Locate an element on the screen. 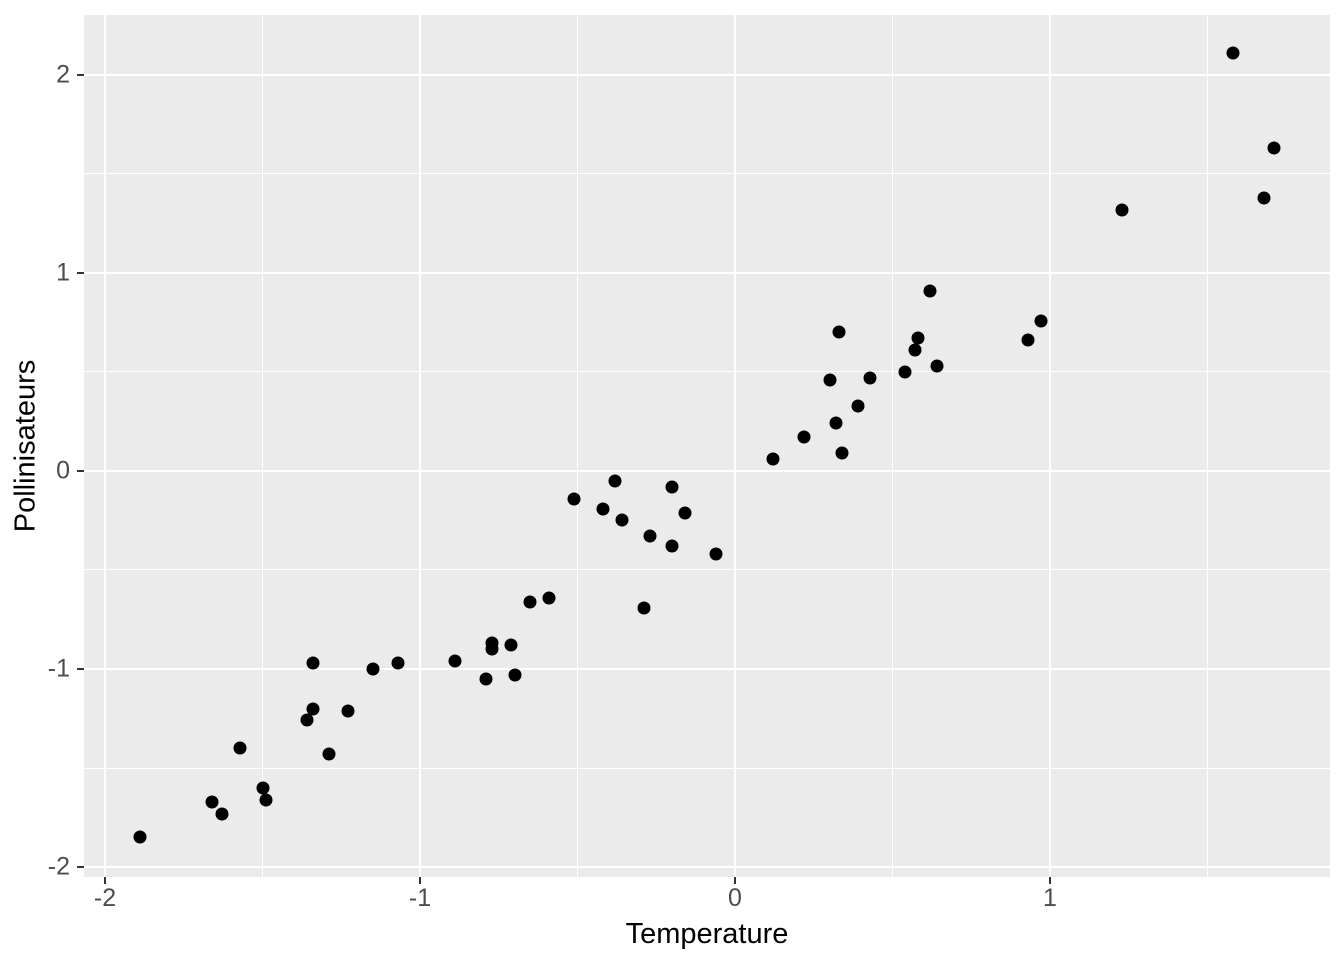  y-tick-label: -1 is located at coordinates (58, 668).